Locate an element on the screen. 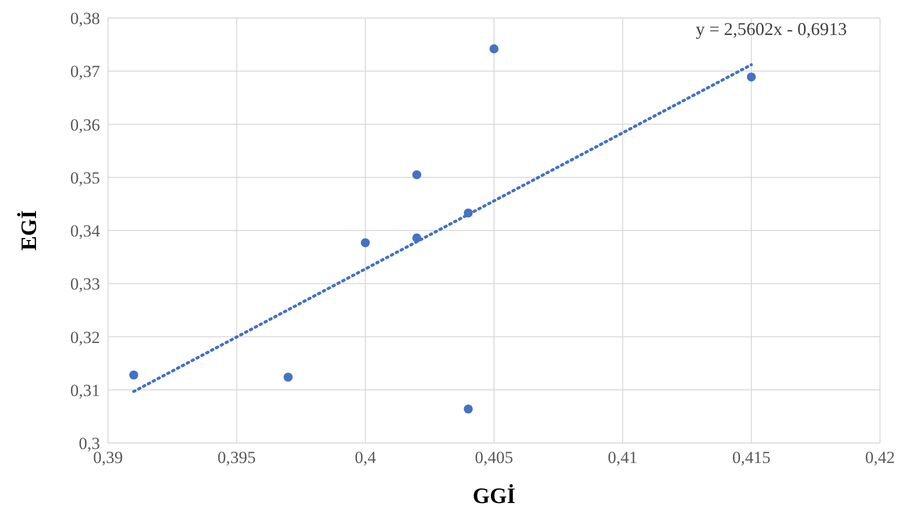 The width and height of the screenshot is (910, 522). y-tick-label: 0,38 is located at coordinates (85, 18).